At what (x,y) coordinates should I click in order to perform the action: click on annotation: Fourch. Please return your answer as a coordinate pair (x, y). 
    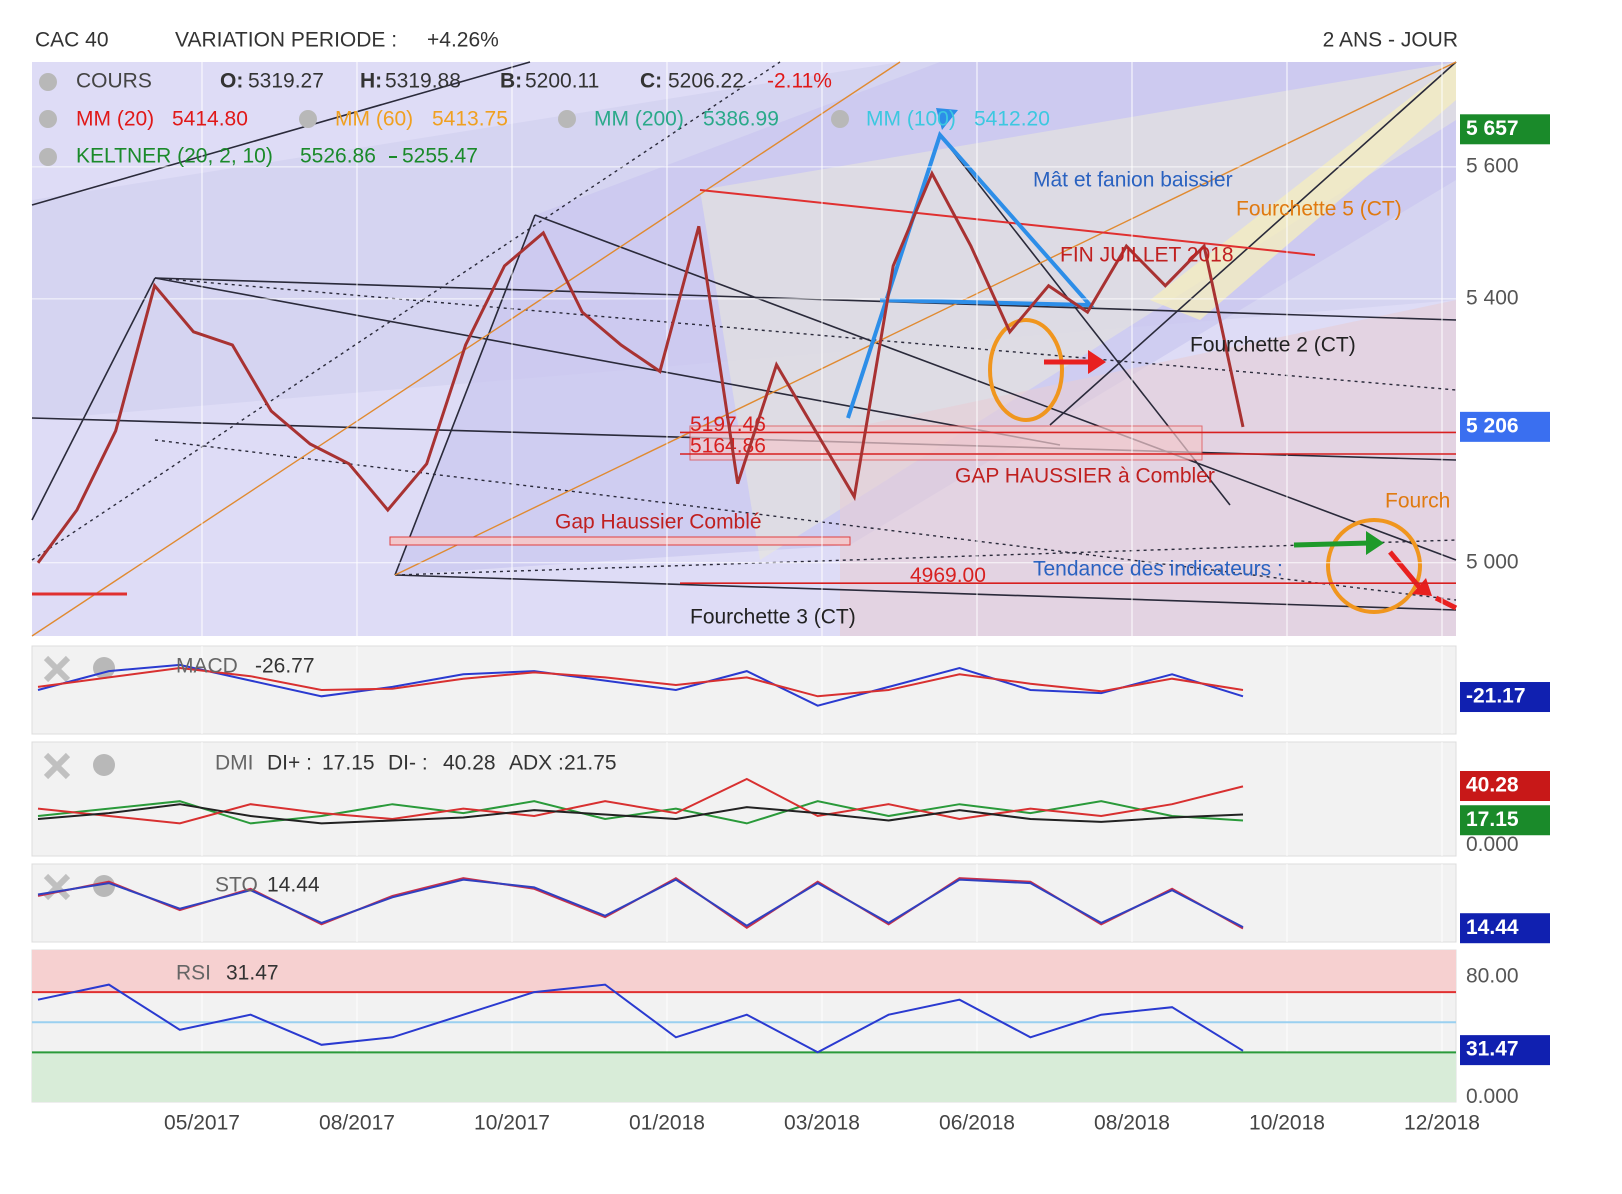
    Looking at the image, I should click on (1417, 501).